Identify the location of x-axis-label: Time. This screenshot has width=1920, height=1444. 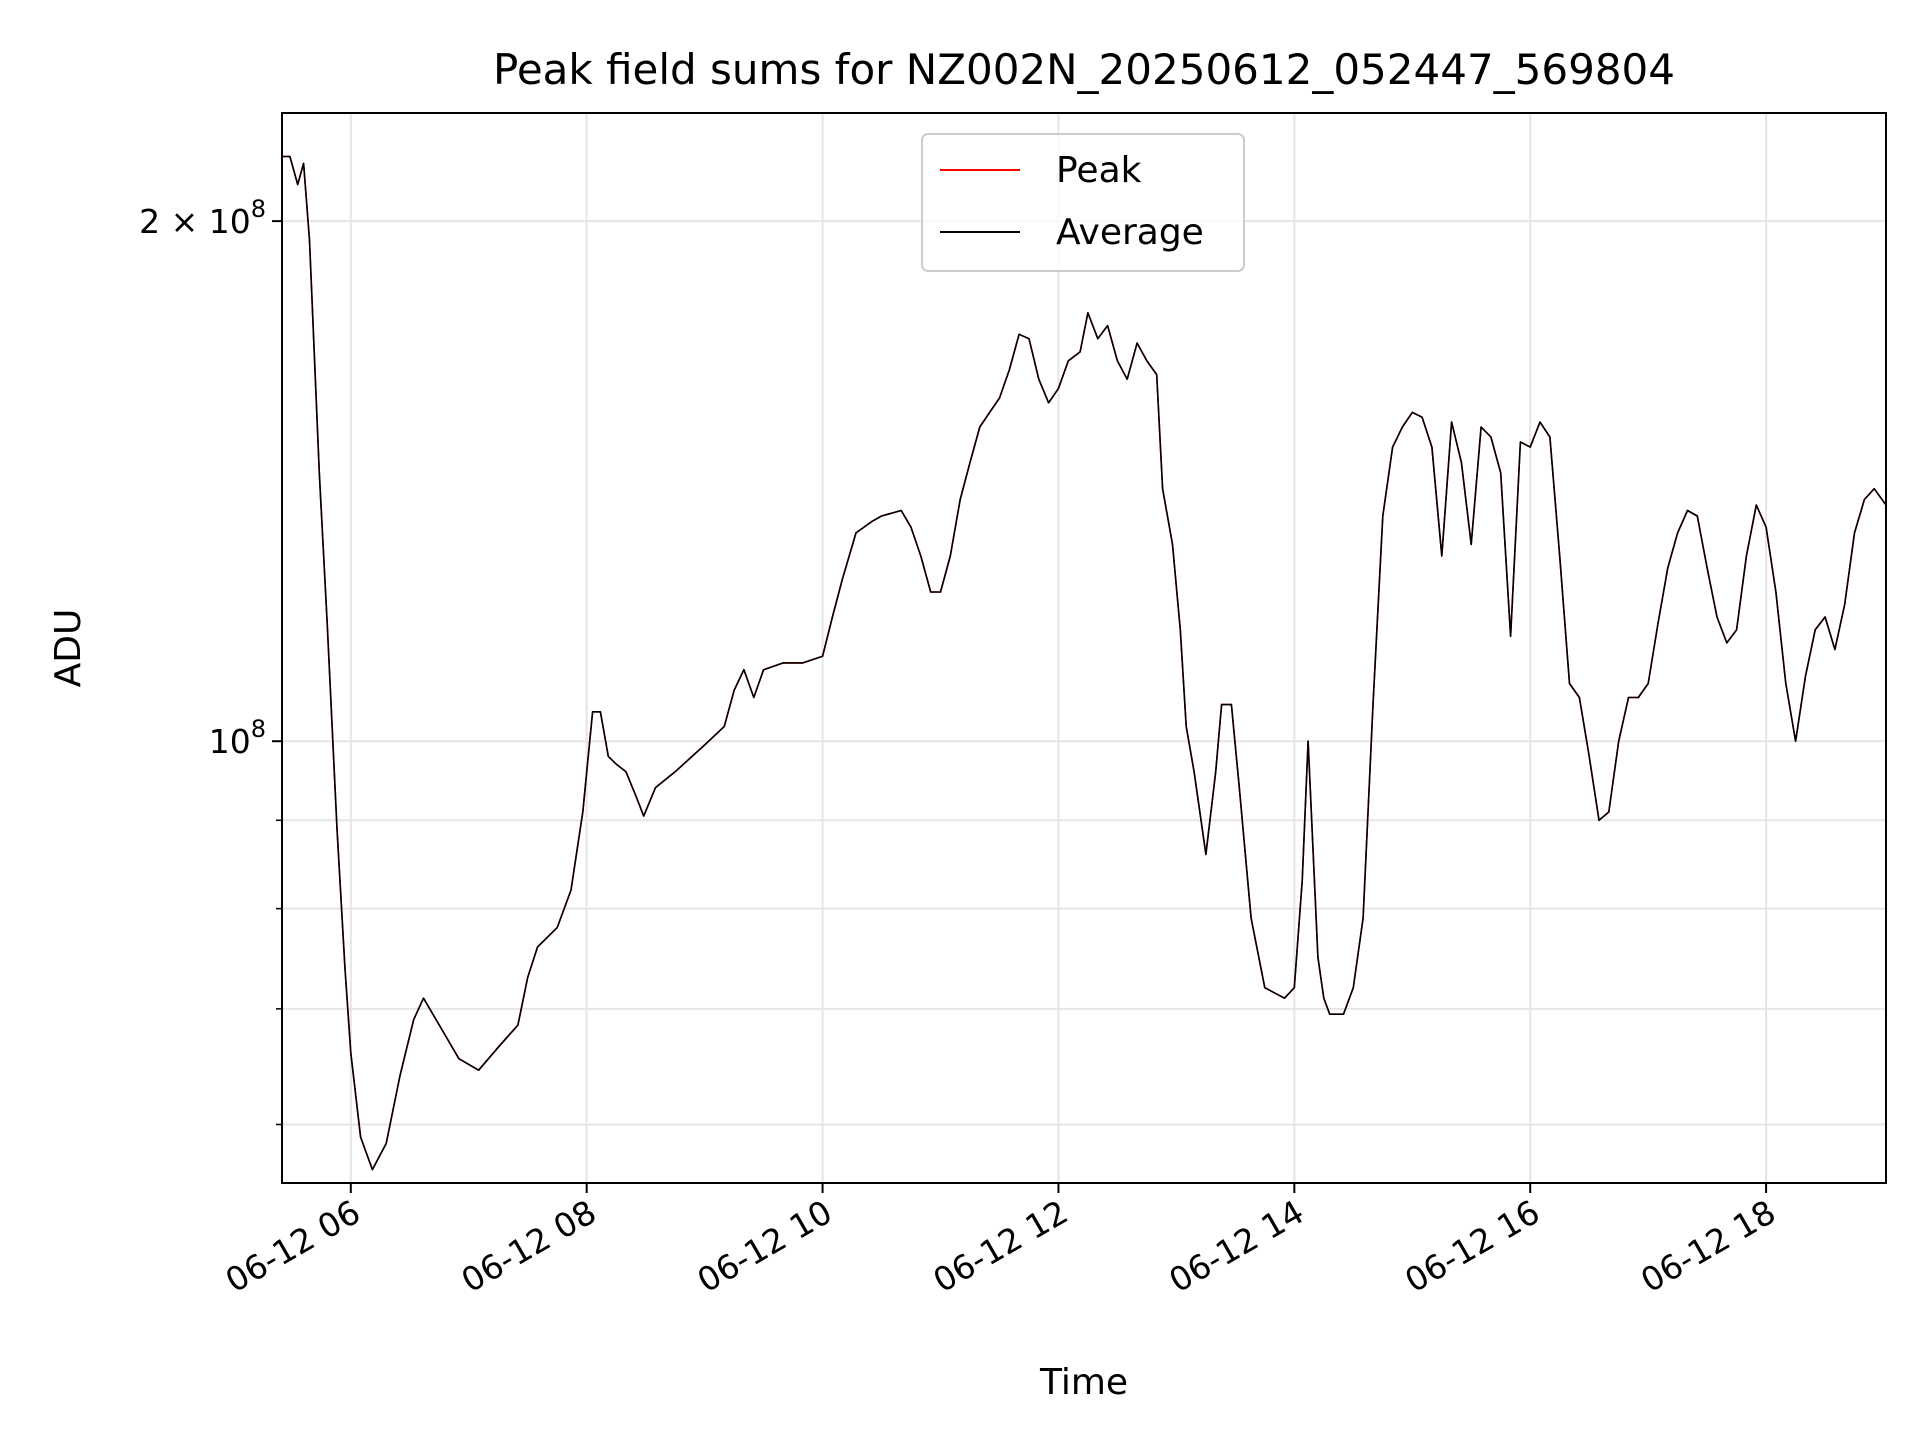
(1083, 1382).